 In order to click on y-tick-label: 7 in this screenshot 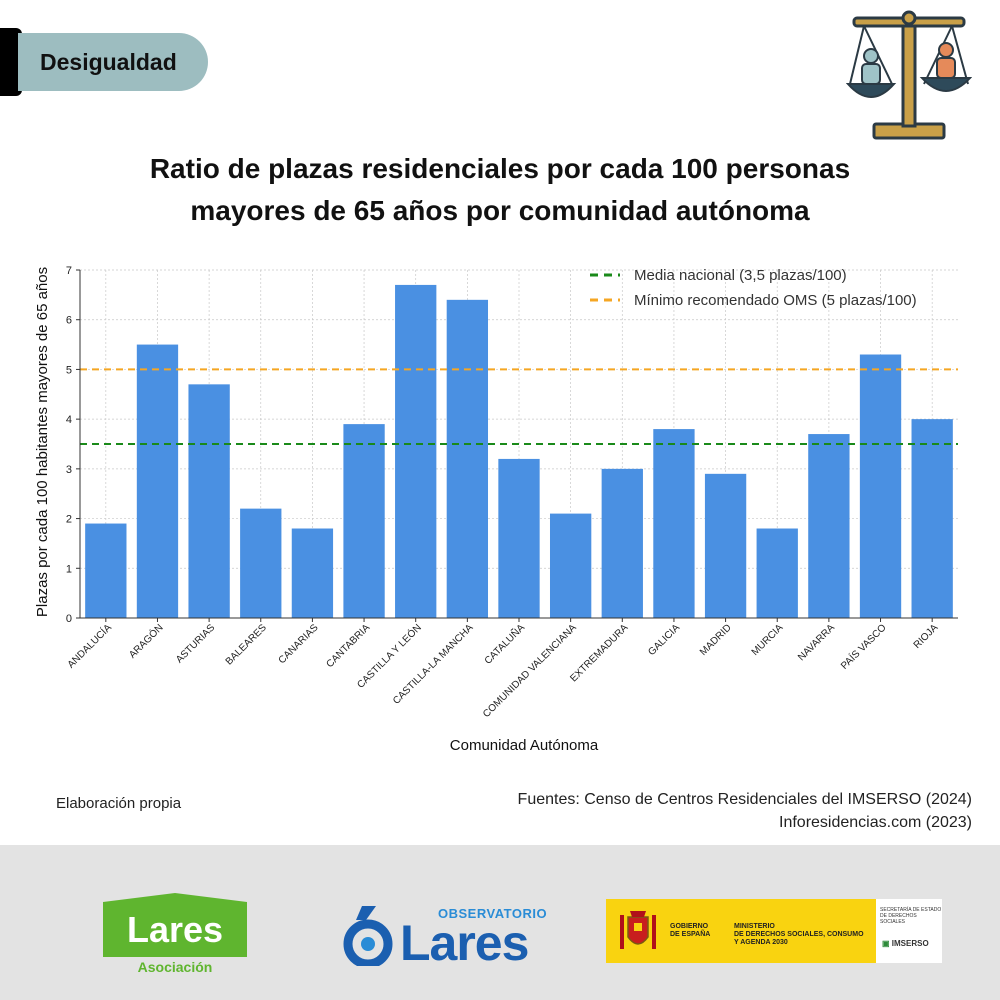, I will do `click(69, 271)`.